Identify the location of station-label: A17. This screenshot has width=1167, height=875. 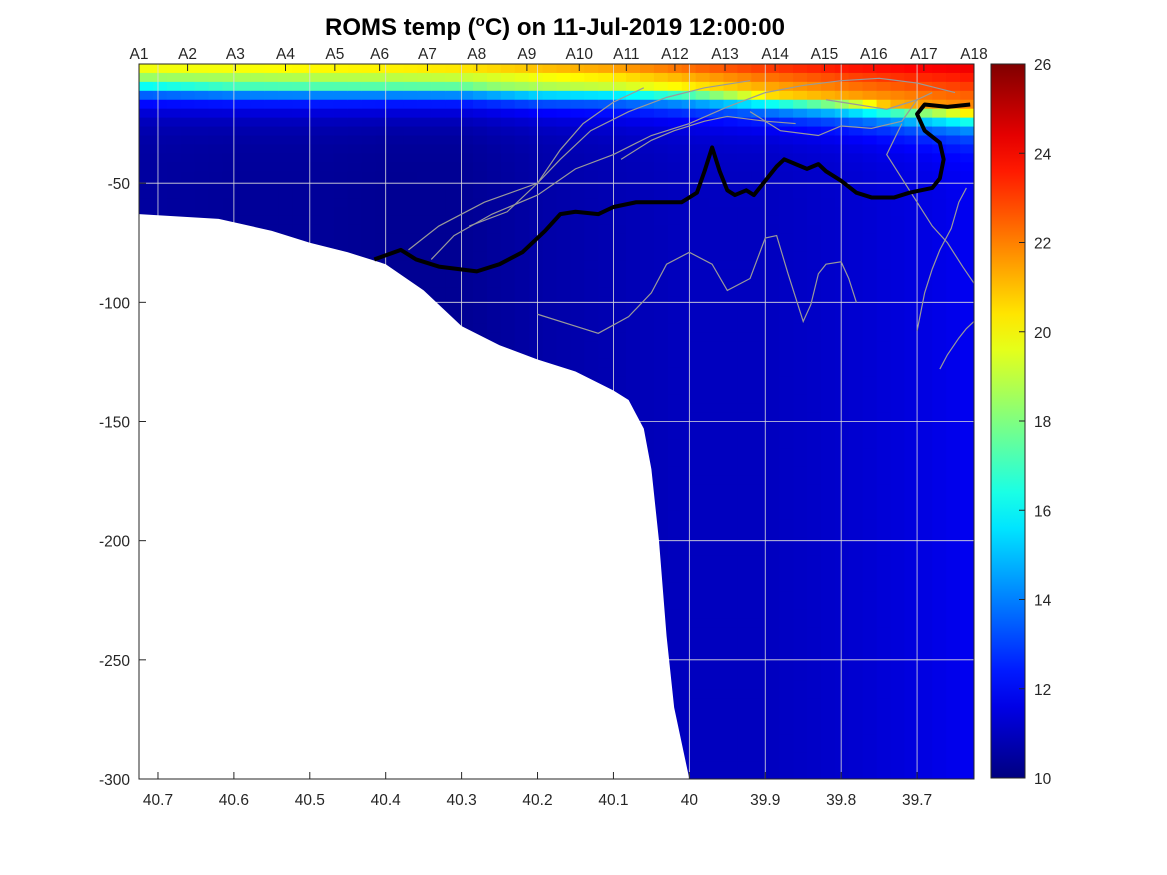
(924, 54).